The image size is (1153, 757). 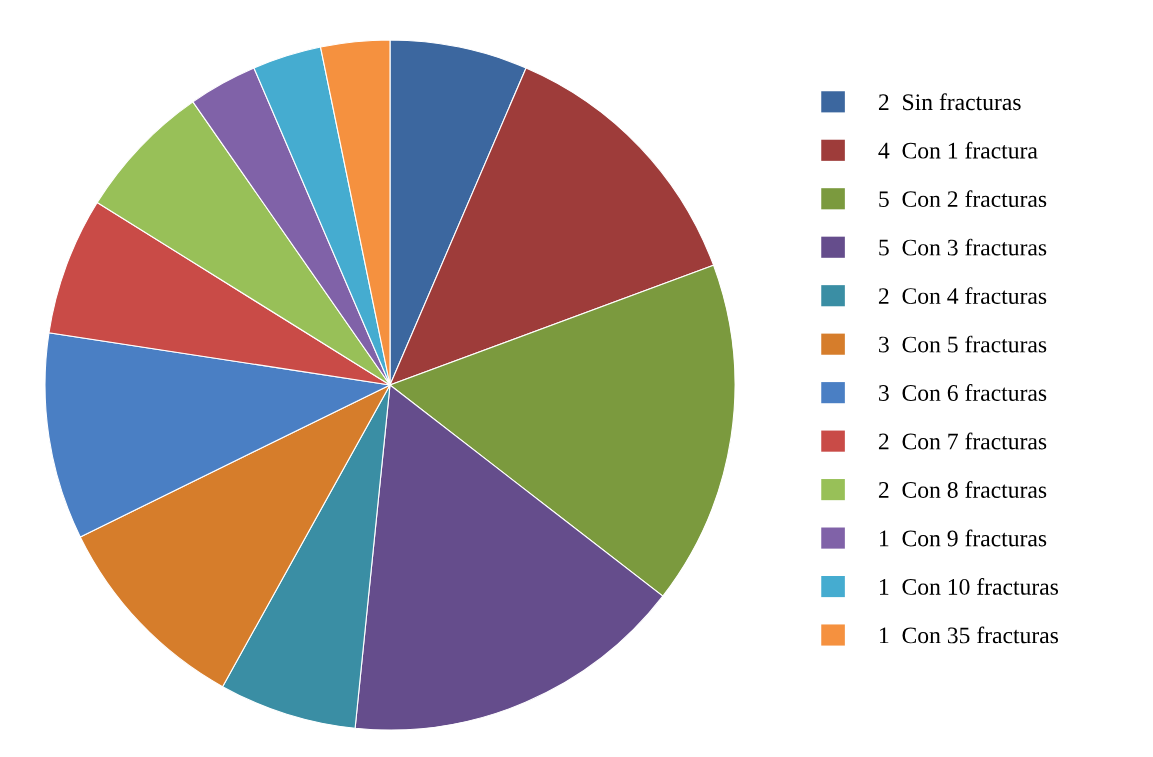 What do you see at coordinates (949, 102) in the screenshot?
I see `legend-label: 2 Sin fracturas` at bounding box center [949, 102].